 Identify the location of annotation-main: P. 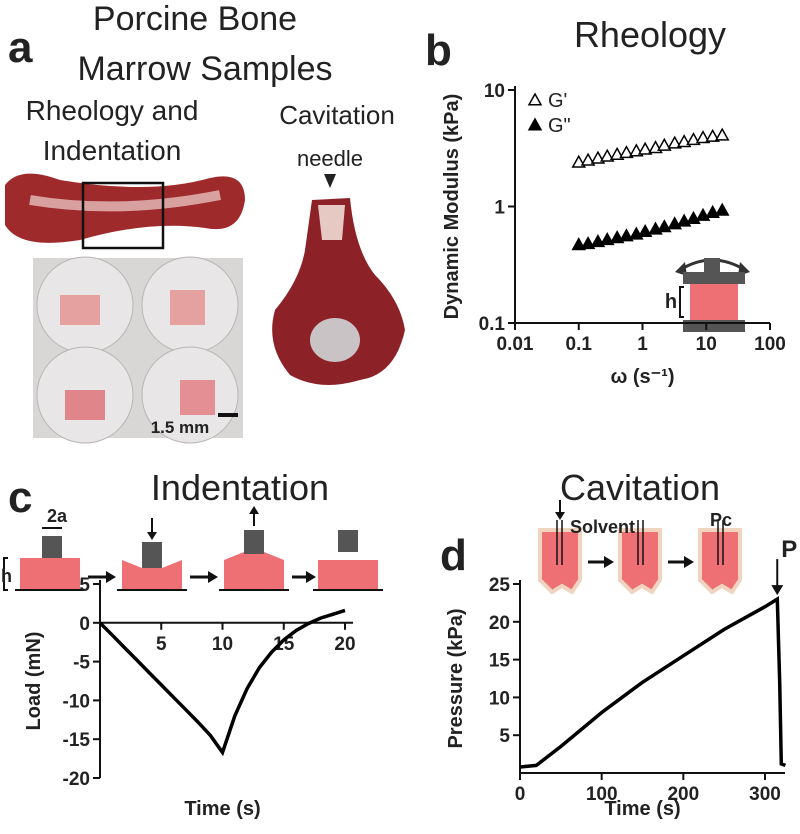
(789, 549).